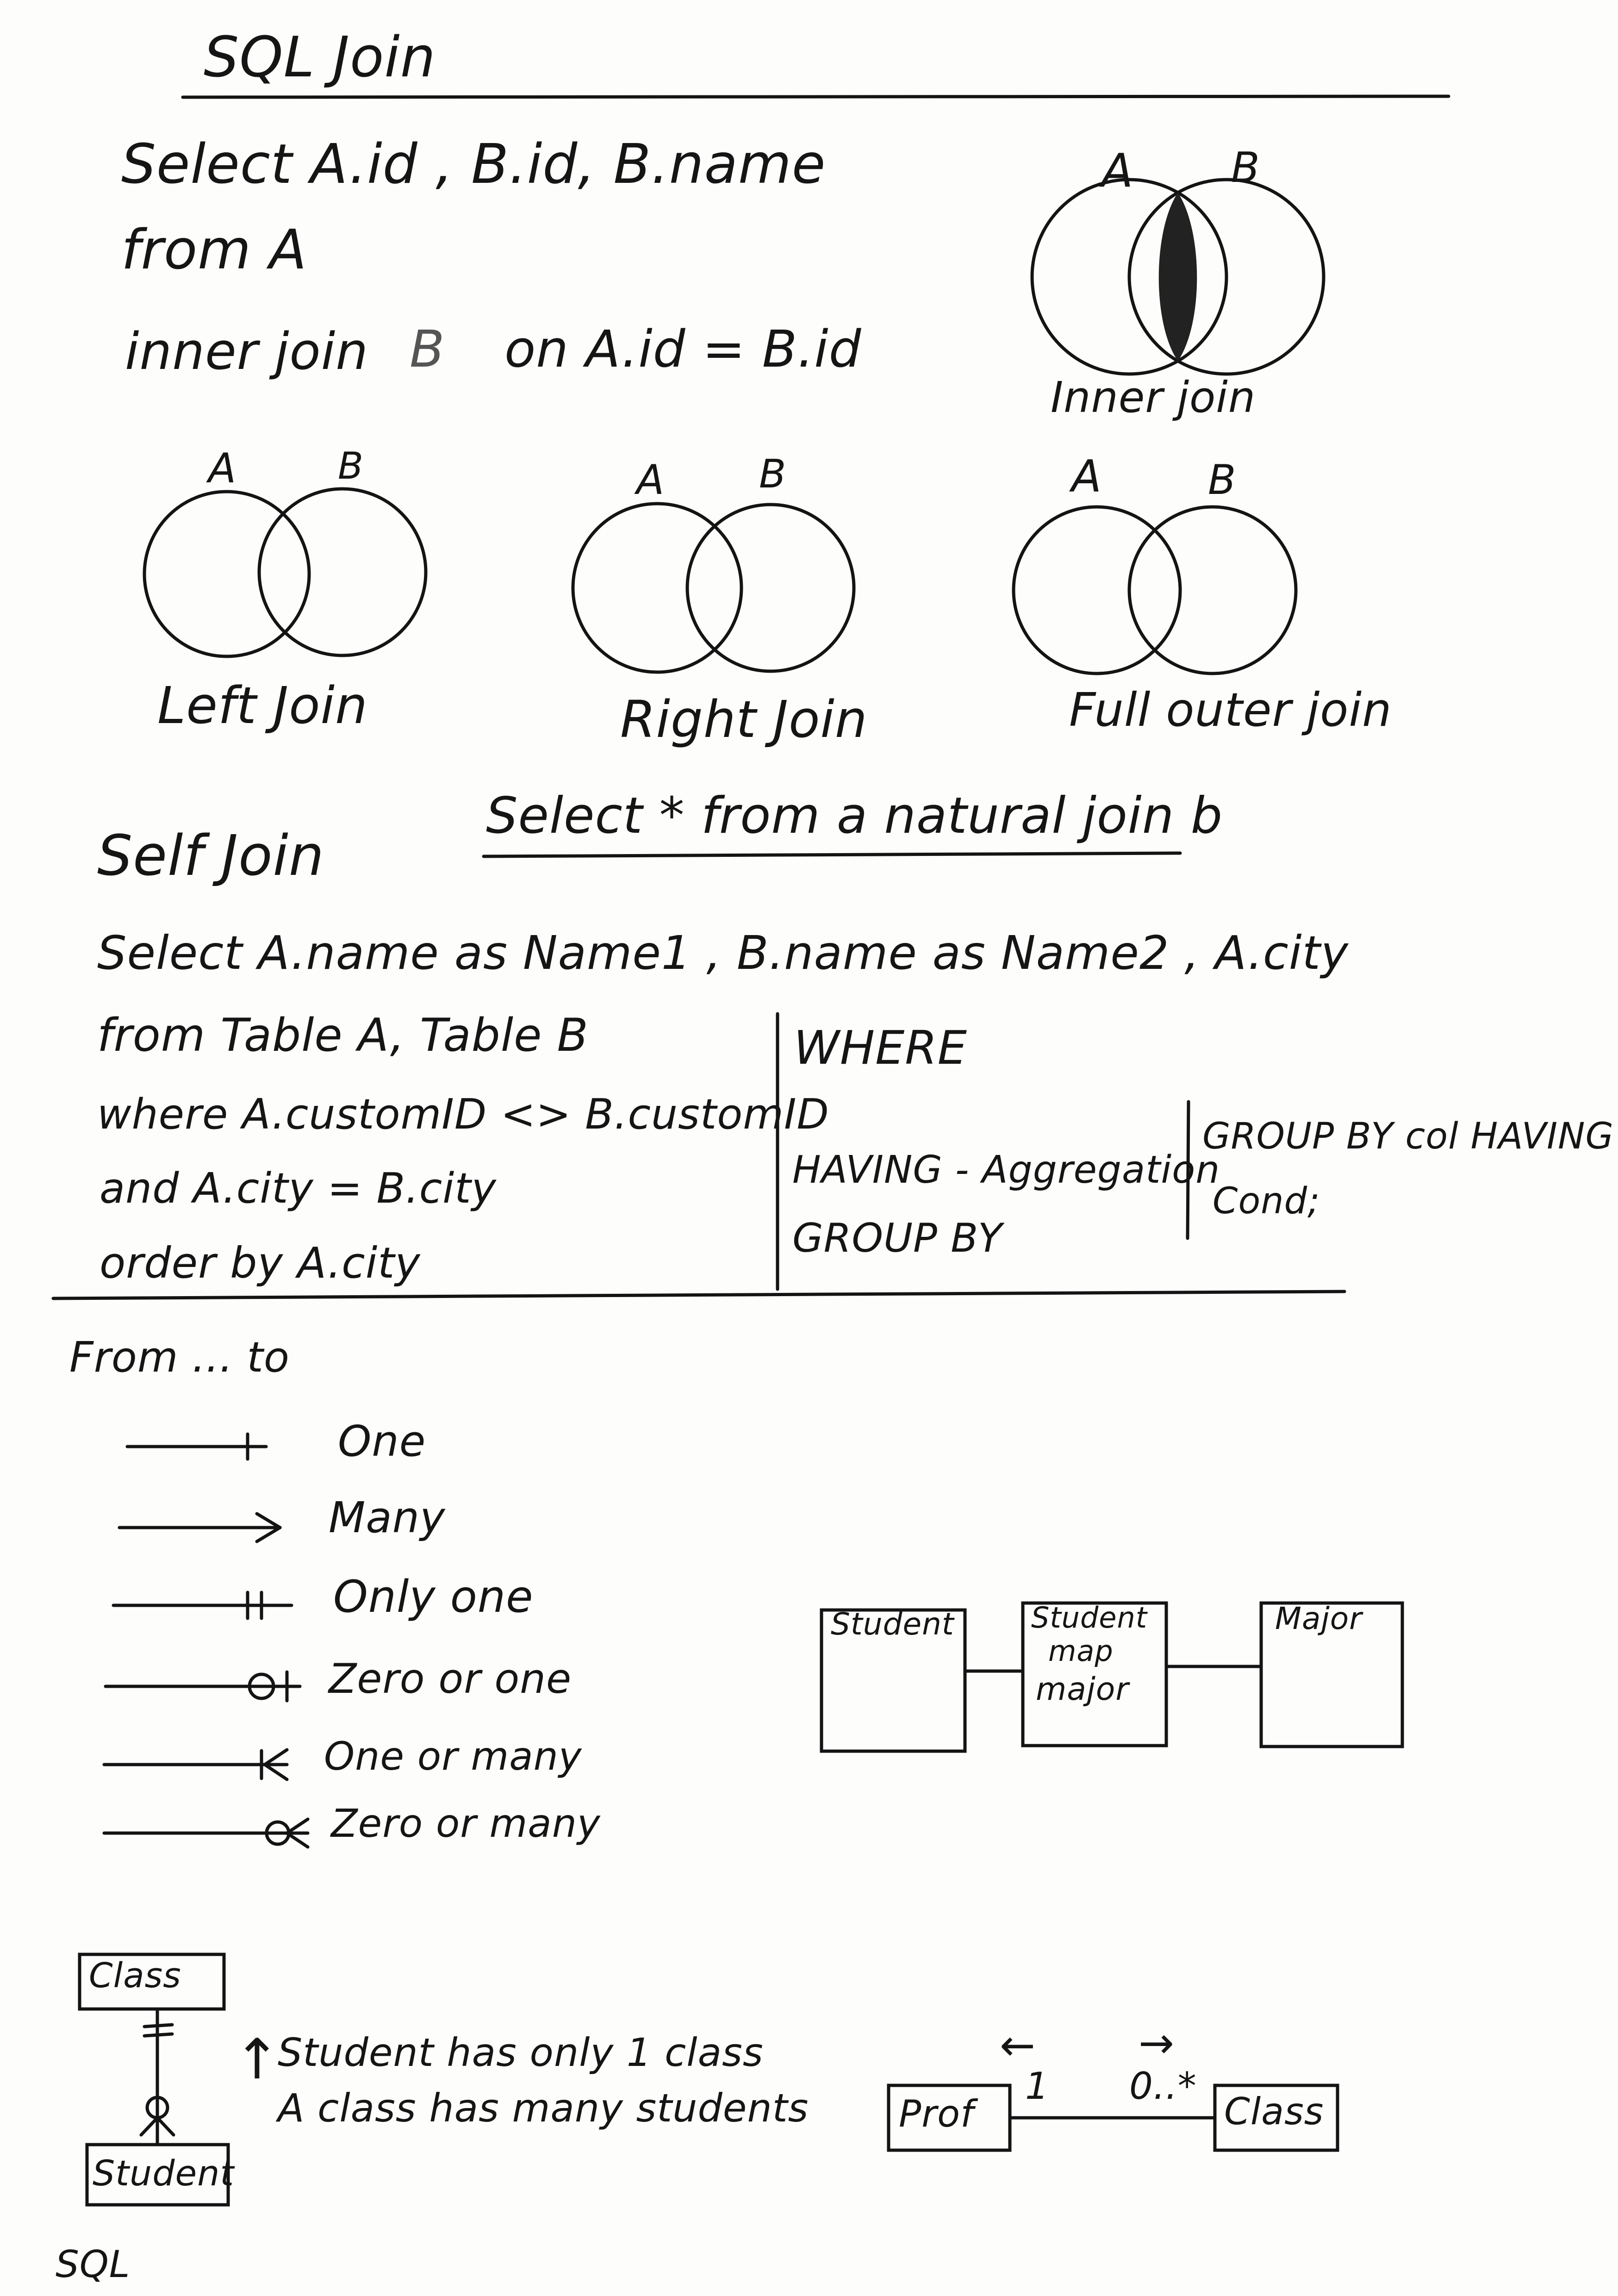 The height and width of the screenshot is (2296, 1618). I want to click on notation-symbols, so click(206, 1640).